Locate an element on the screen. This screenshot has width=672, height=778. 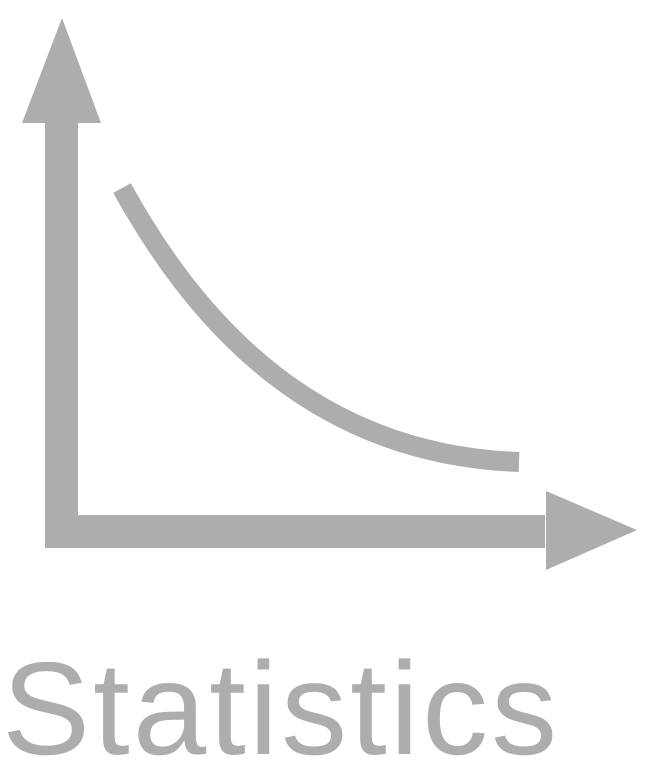
y-axis-arrowhead is located at coordinates (61, 70).